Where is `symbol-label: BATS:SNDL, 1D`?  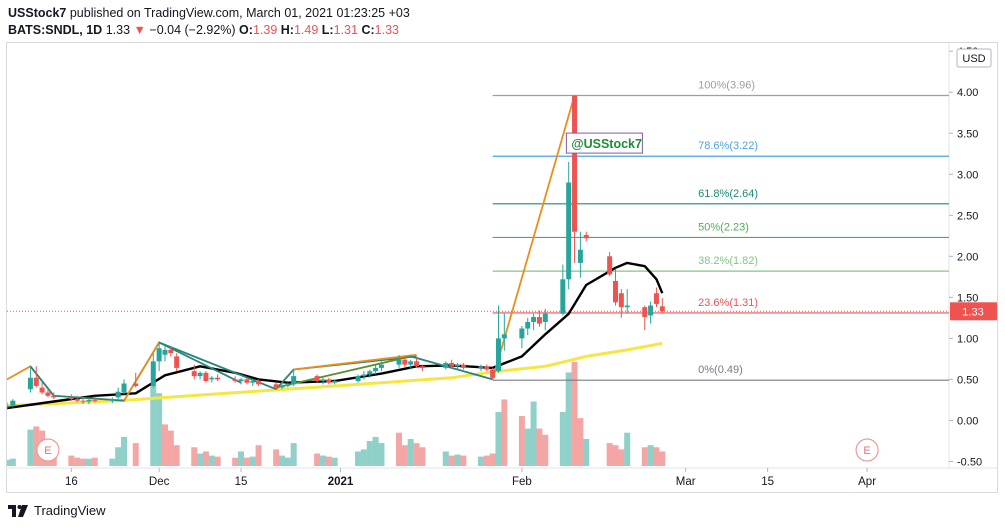 symbol-label: BATS:SNDL, 1D is located at coordinates (55, 30).